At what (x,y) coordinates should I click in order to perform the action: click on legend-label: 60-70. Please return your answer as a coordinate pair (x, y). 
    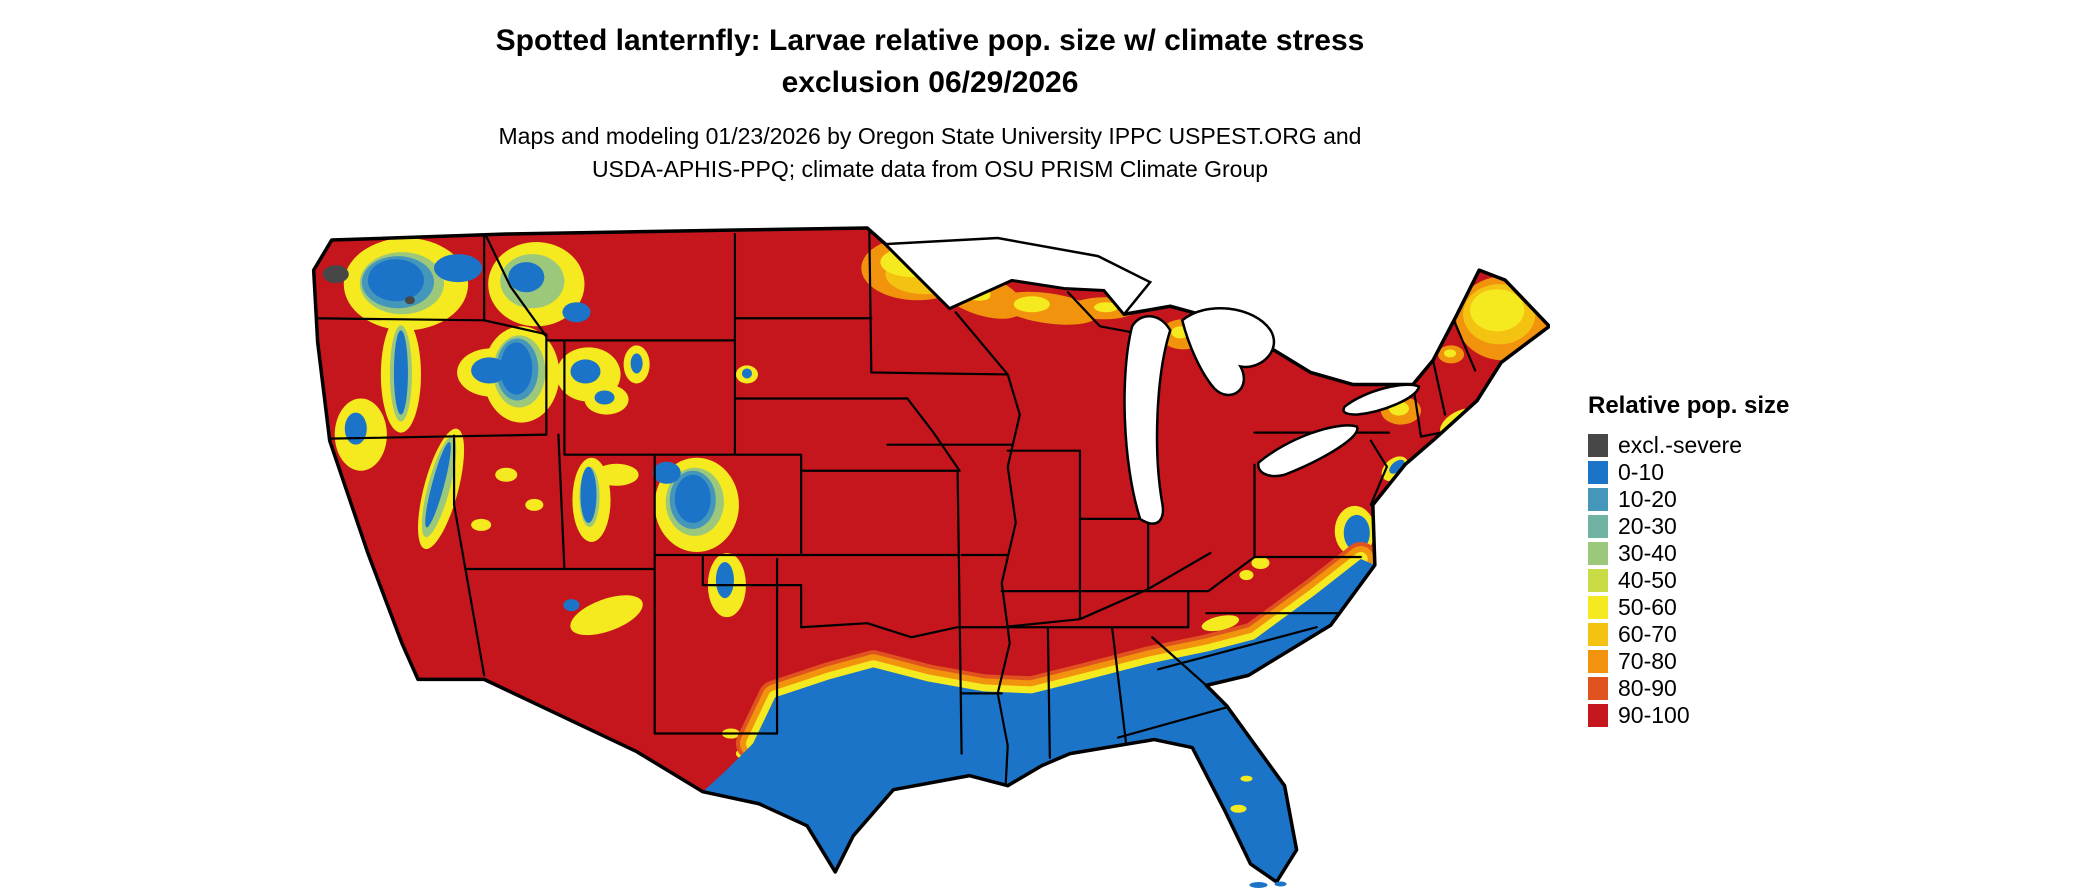
    Looking at the image, I should click on (1647, 634).